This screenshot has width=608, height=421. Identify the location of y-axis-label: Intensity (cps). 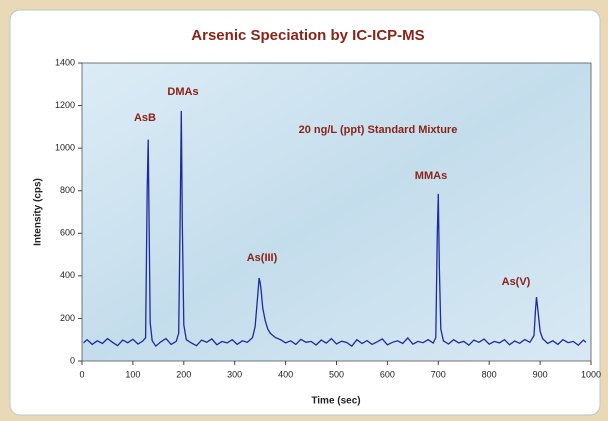
(38, 212).